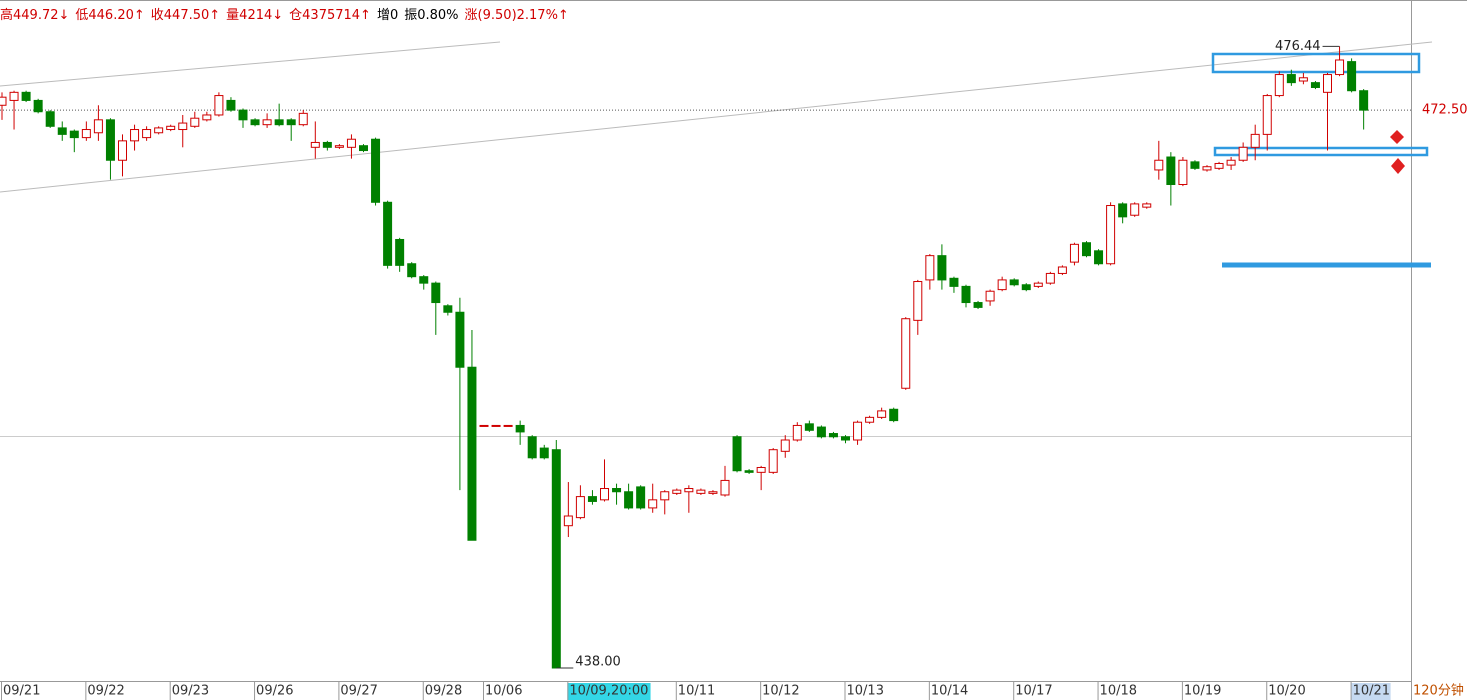 Image resolution: width=1467 pixels, height=700 pixels. I want to click on max-label: 476.44, so click(1298, 46).